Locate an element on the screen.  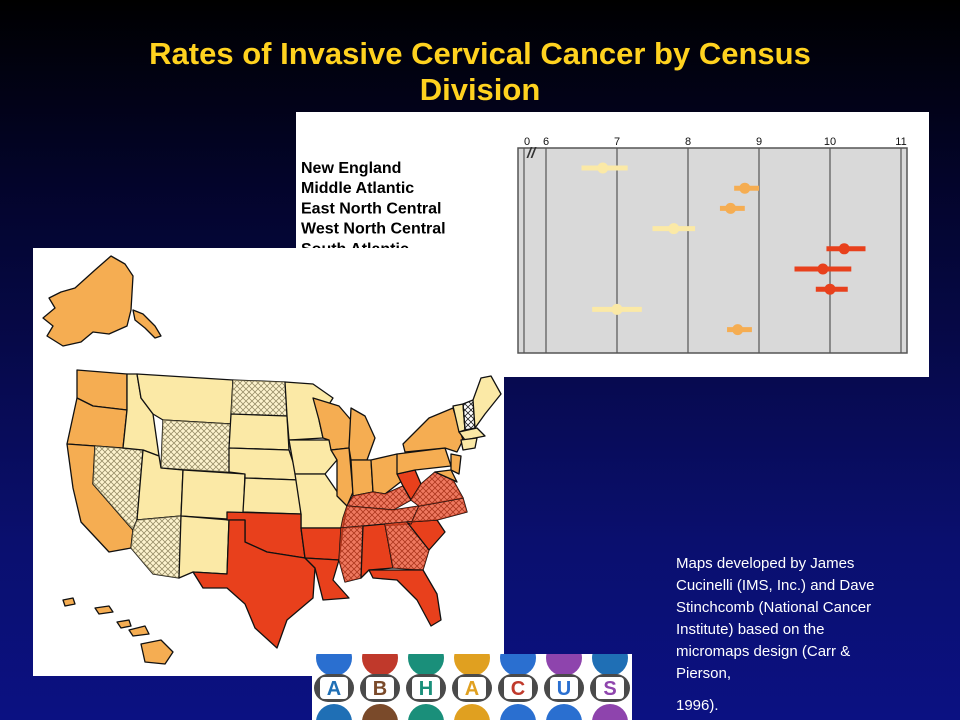
massachusetts-shape is located at coordinates (472, 434).